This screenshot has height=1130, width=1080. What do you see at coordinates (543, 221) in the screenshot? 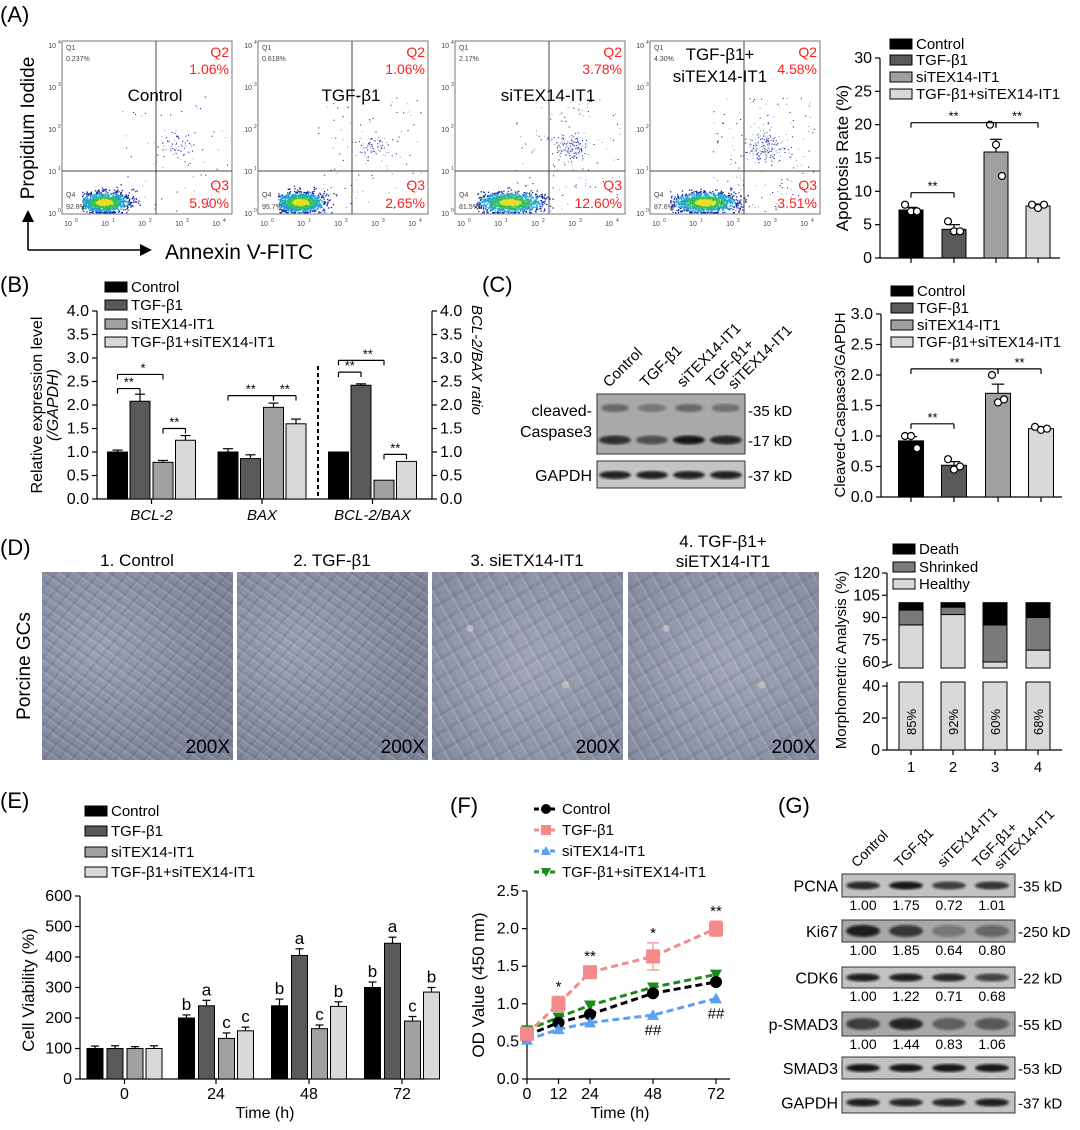
I see `x-tick-exponent: 2` at bounding box center [543, 221].